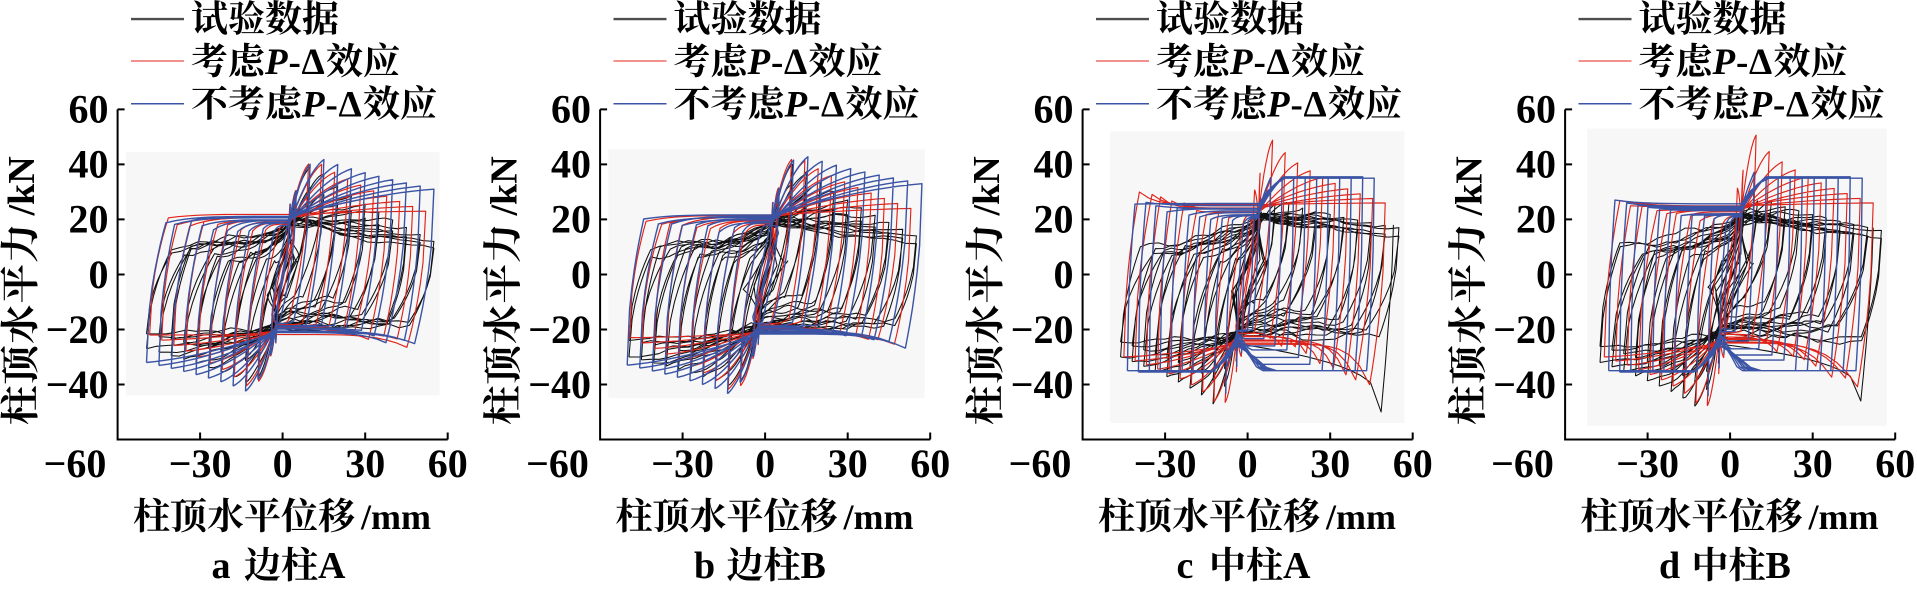 This screenshot has height=593, width=1917. I want to click on svg-text: d, so click(1669, 566).